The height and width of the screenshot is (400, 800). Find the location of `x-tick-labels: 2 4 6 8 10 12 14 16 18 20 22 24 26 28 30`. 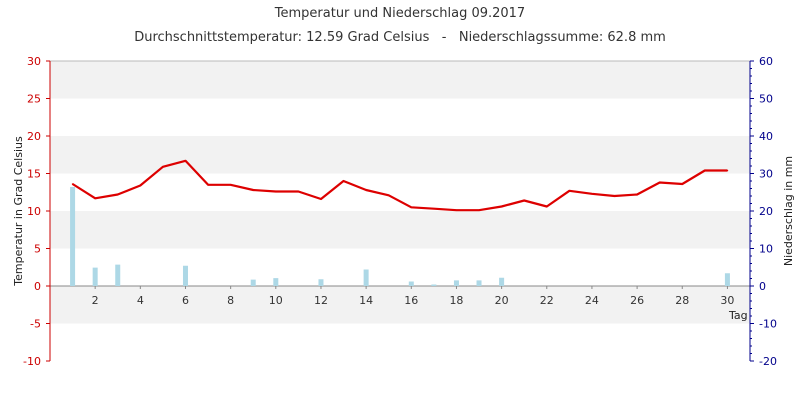

x-tick-labels: 2 4 6 8 10 12 14 16 18 20 22 24 26 28 30 is located at coordinates (413, 296).